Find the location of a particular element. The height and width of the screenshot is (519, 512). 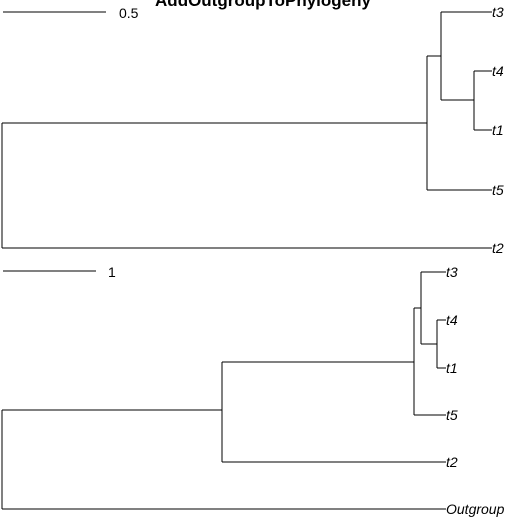

tree-1-tip-labels: t3 t4 t1 t5 t2 is located at coordinates (498, 130).